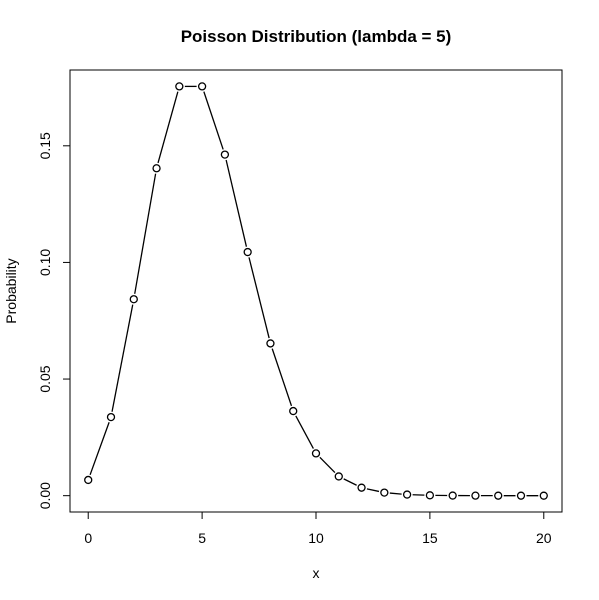 Image resolution: width=599 pixels, height=600 pixels. What do you see at coordinates (318, 528) in the screenshot?
I see `x-axis: 0 5 10 15 20` at bounding box center [318, 528].